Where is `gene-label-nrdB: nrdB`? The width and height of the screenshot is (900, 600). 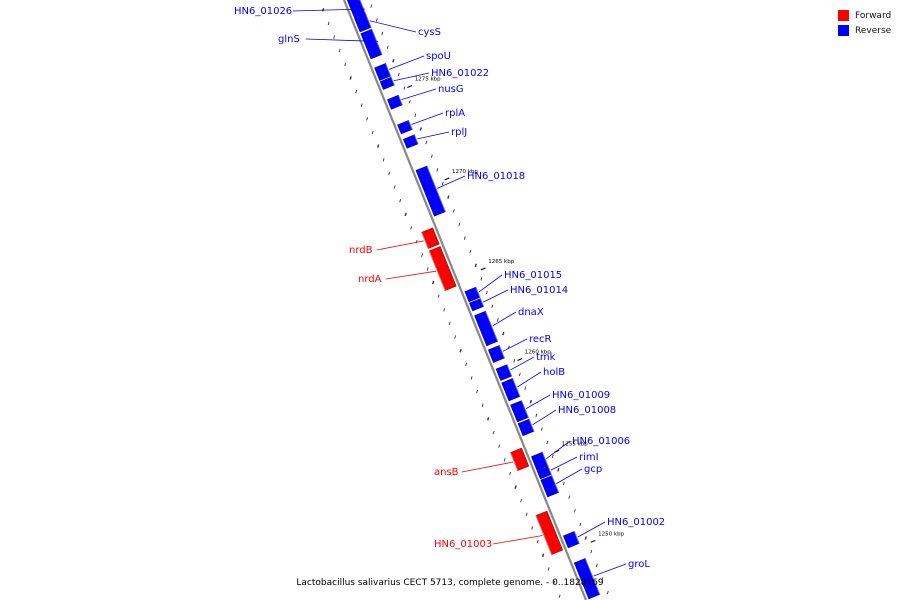
gene-label-nrdB: nrdB is located at coordinates (361, 250).